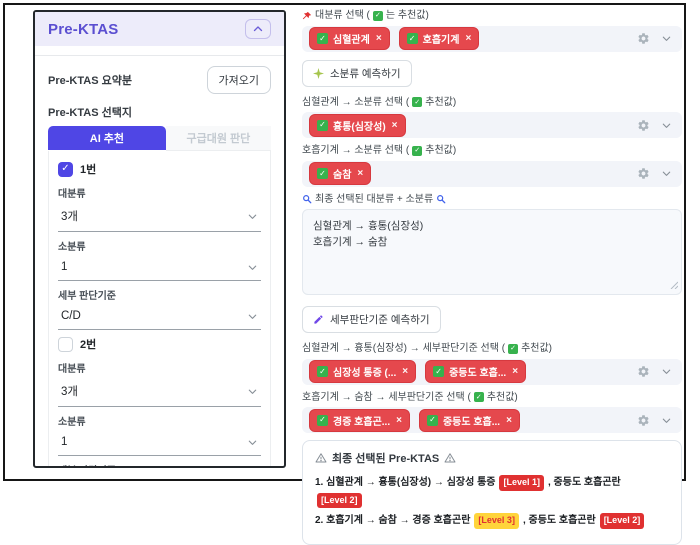  What do you see at coordinates (492, 38) in the screenshot?
I see `major-tag-row: ✓ 심혈관계 × ✓ 호흡기계 ×` at bounding box center [492, 38].